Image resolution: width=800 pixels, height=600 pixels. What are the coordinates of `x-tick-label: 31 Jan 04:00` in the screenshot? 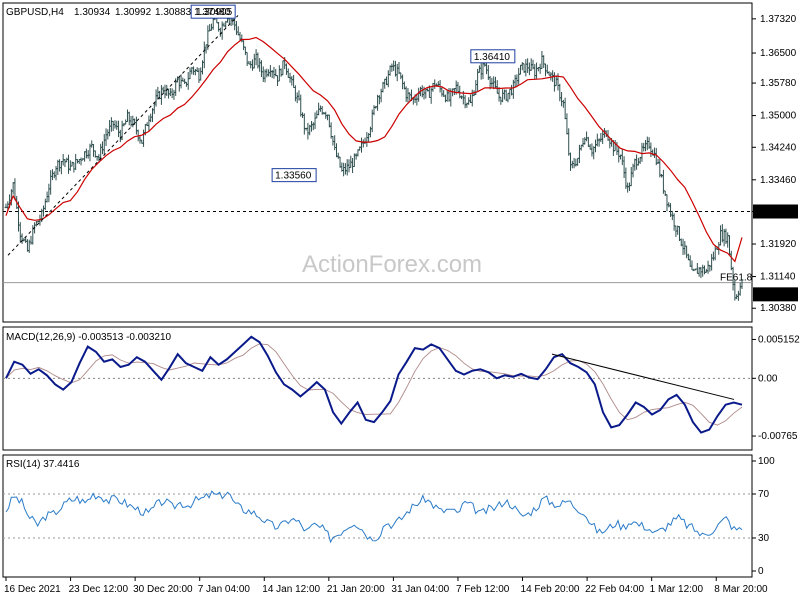 It's located at (420, 589).